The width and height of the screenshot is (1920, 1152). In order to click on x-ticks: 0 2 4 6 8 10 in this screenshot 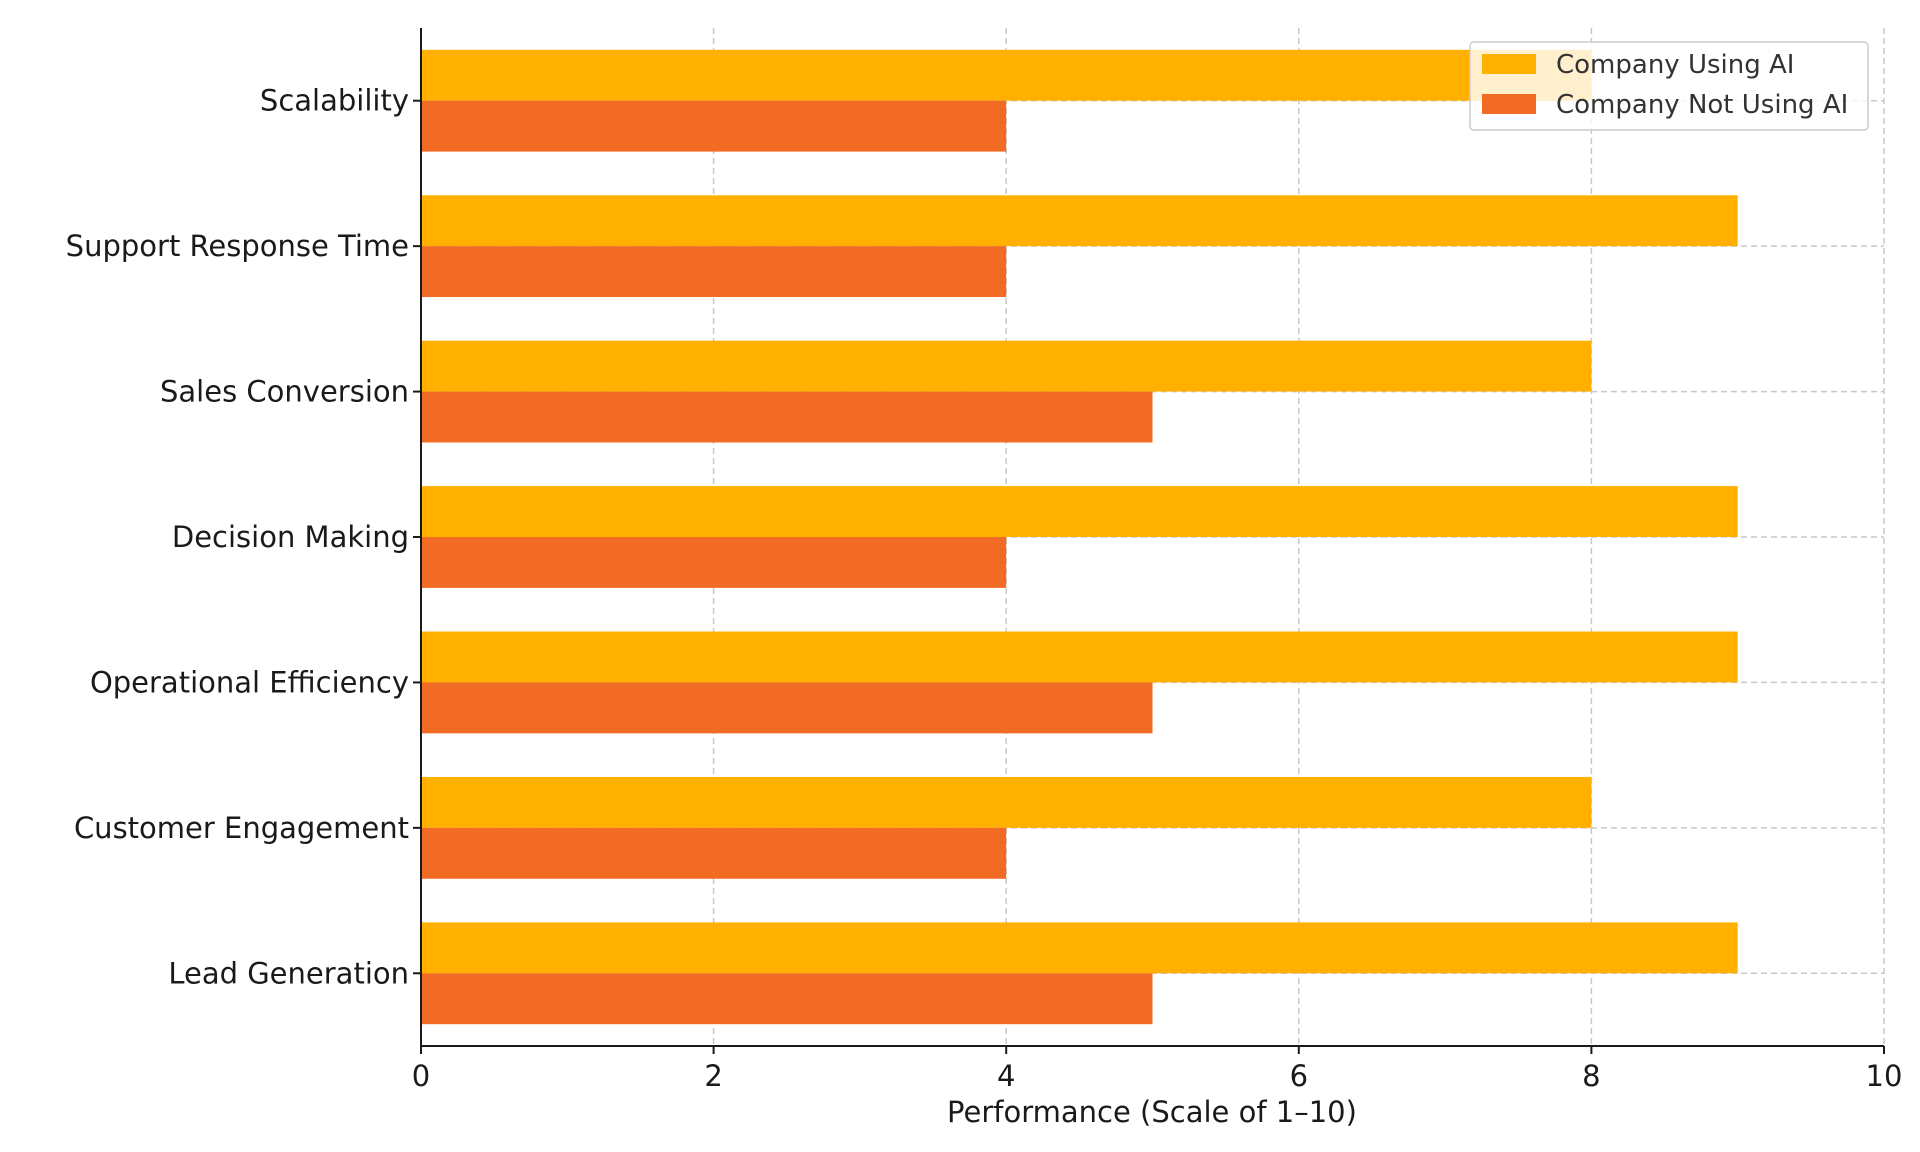, I will do `click(1157, 1069)`.